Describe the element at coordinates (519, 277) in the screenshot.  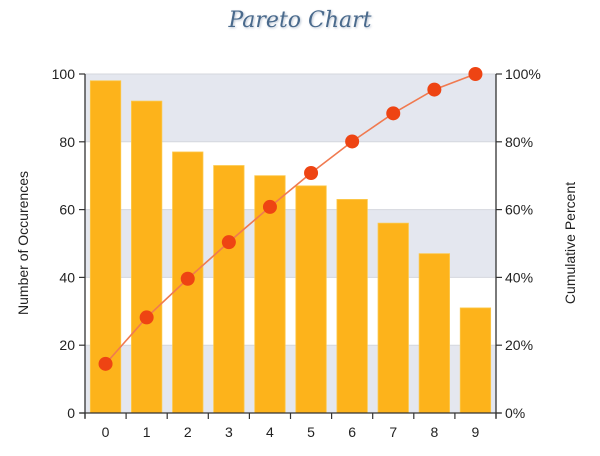
I see `y2-tick-label: 40%` at that location.